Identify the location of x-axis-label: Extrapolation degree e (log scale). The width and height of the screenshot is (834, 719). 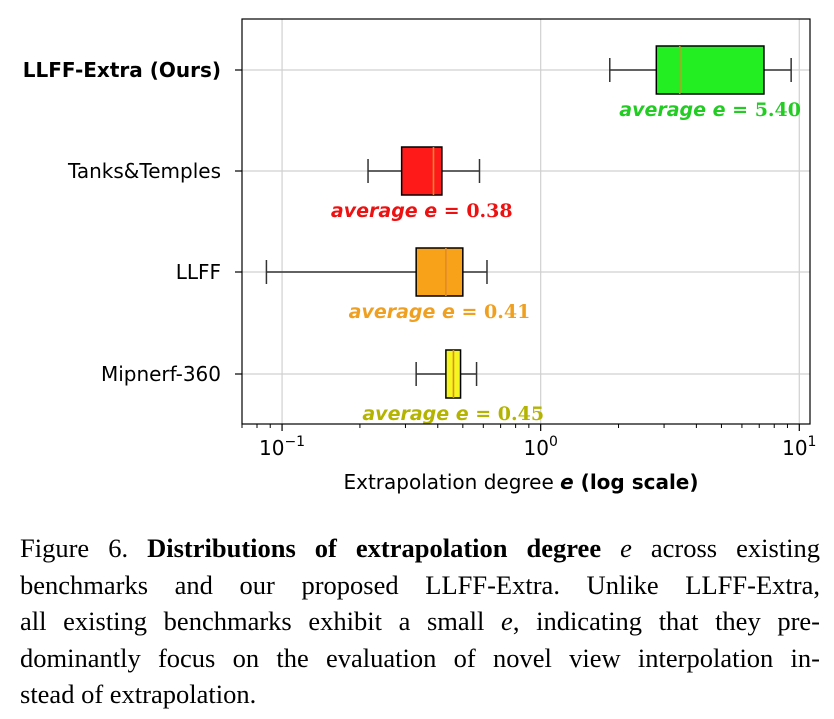
(520, 482).